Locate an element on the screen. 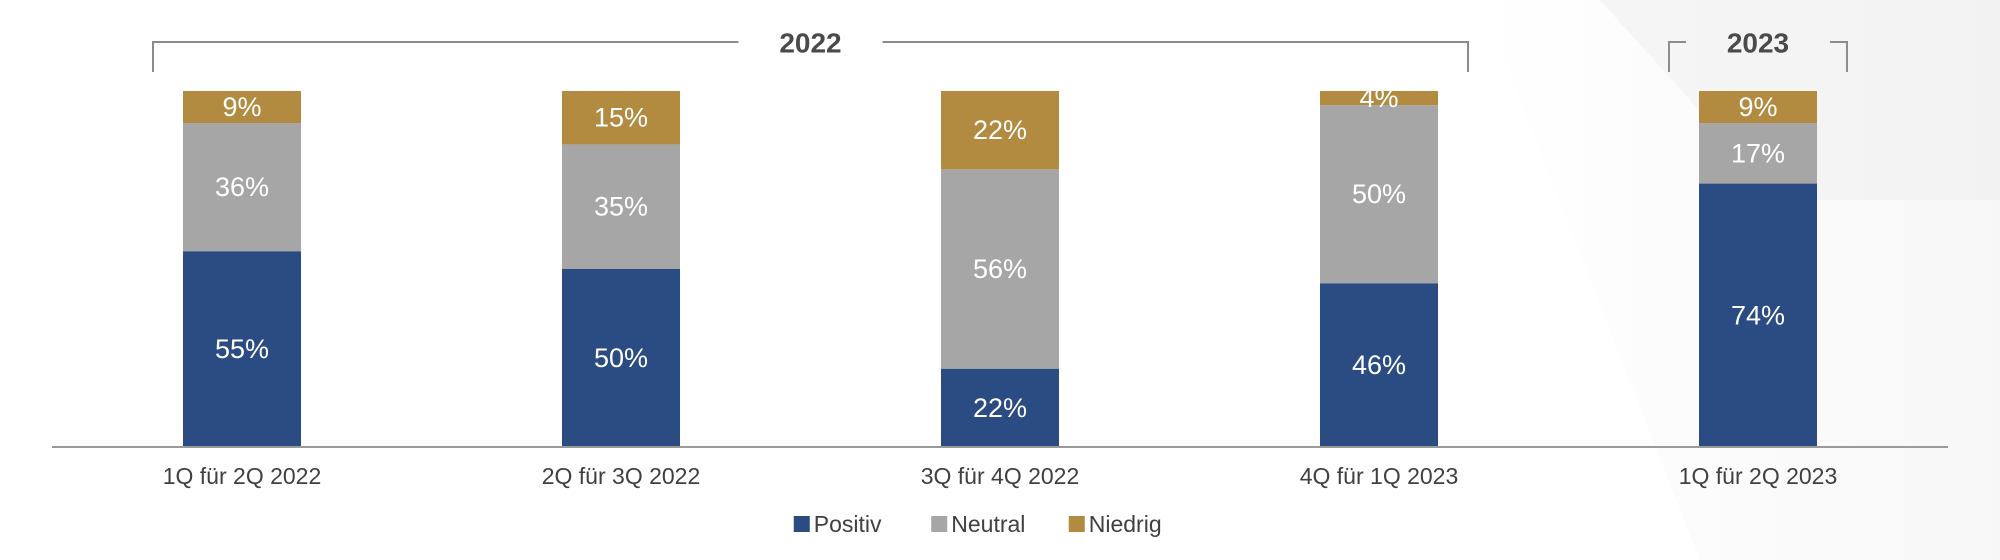 Image resolution: width=2000 pixels, height=560 pixels. data-label-positiv-4: 46% is located at coordinates (1379, 365).